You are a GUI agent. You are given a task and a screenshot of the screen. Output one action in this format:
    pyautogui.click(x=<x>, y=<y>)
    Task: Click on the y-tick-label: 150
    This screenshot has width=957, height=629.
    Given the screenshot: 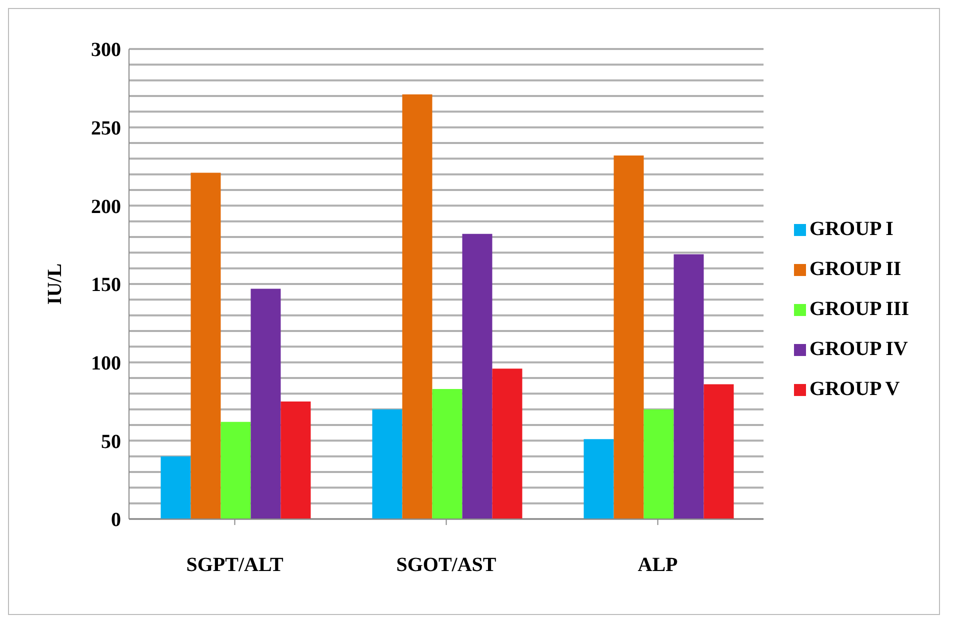 What is the action you would take?
    pyautogui.click(x=106, y=285)
    